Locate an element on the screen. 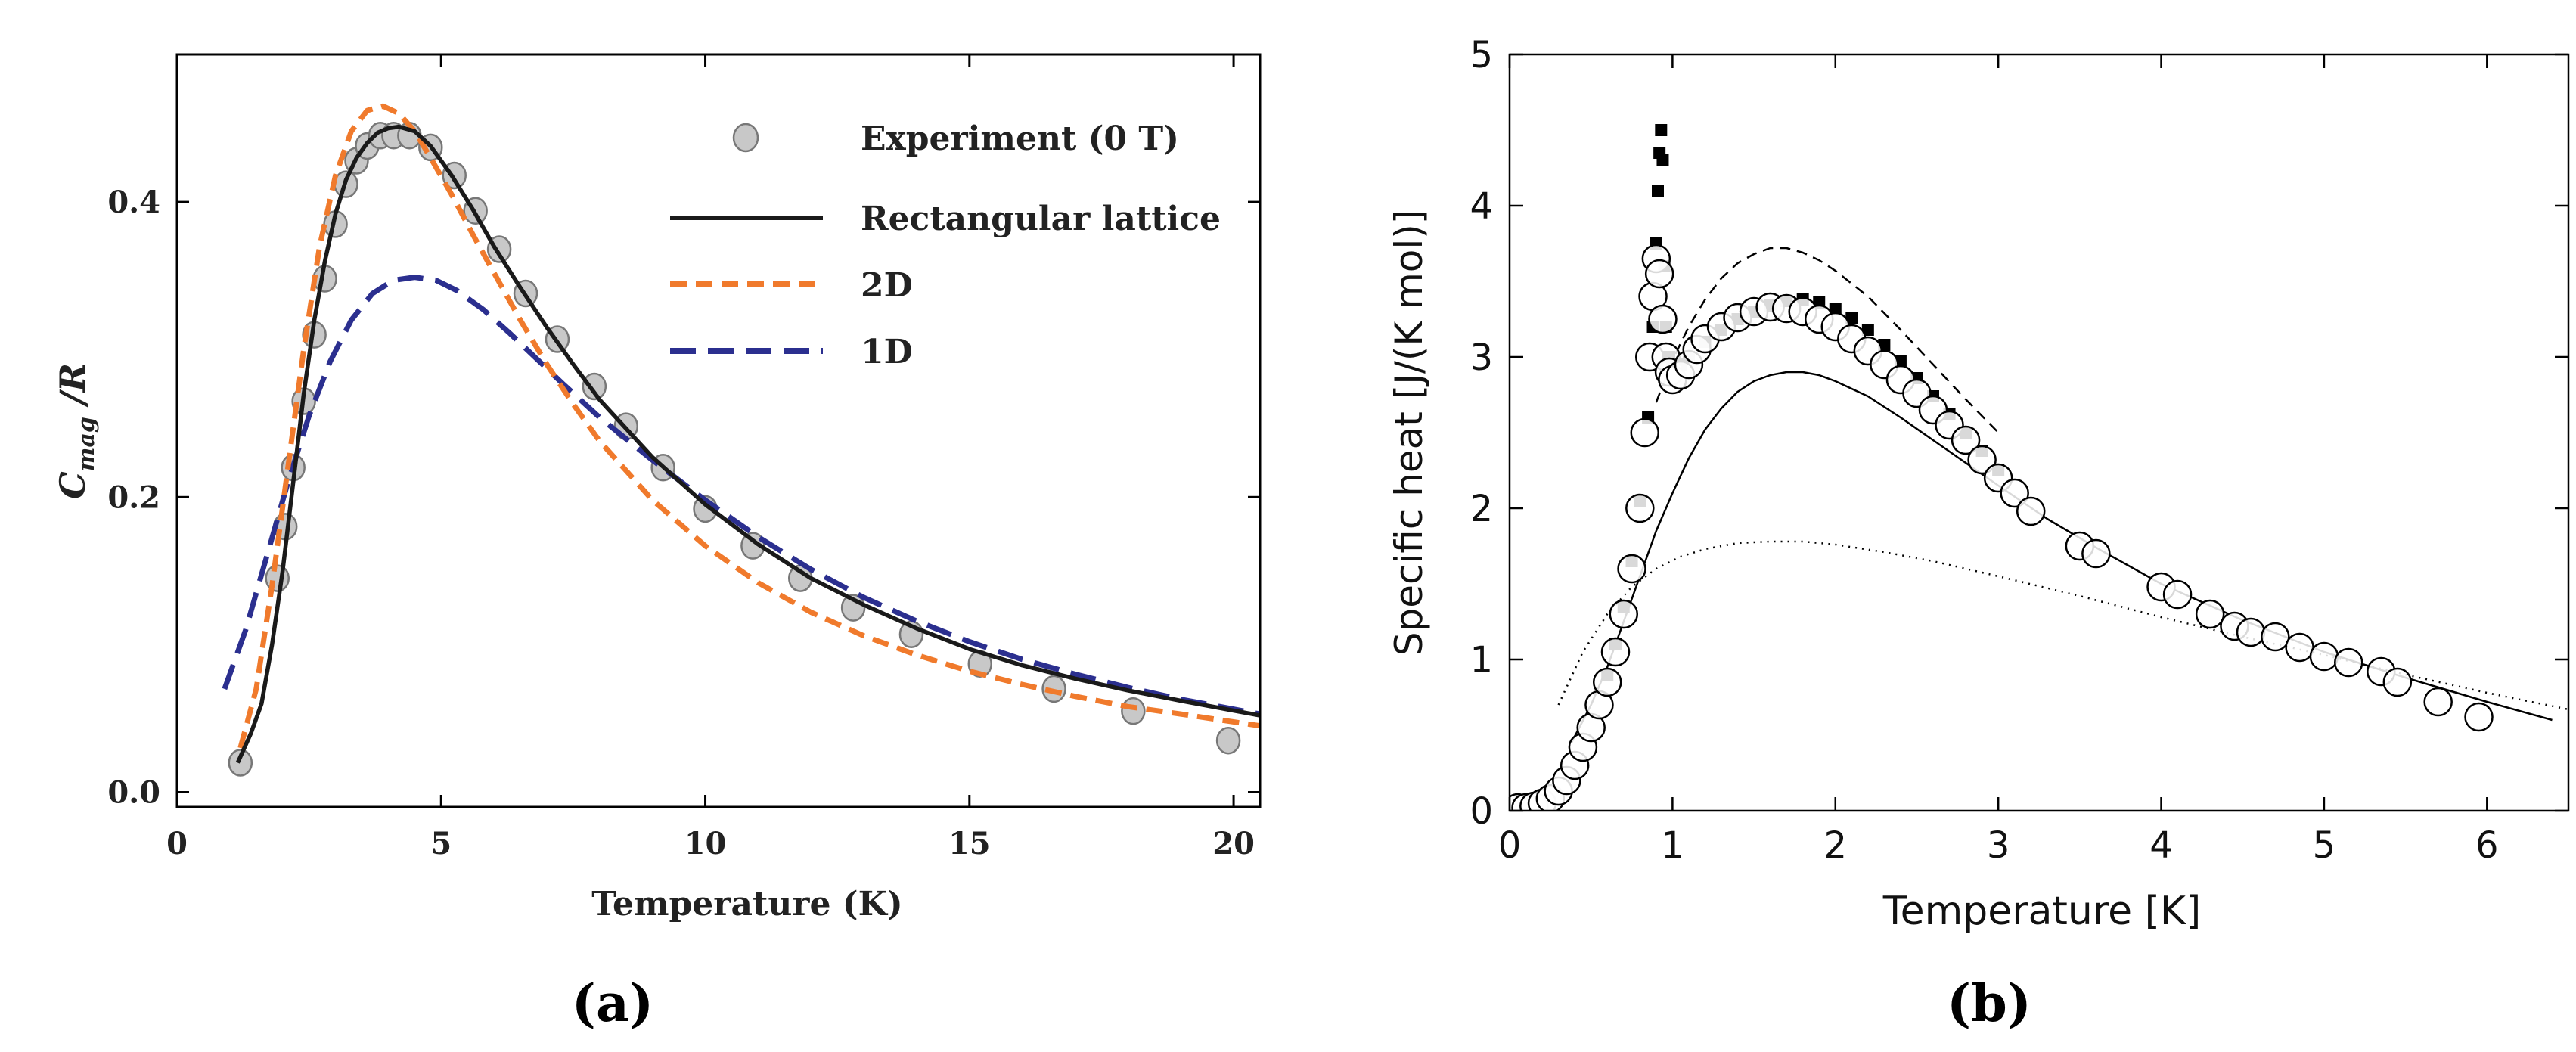 This screenshot has height=1052, width=2576. panel-b-xtick-label: 0 is located at coordinates (1510, 845).